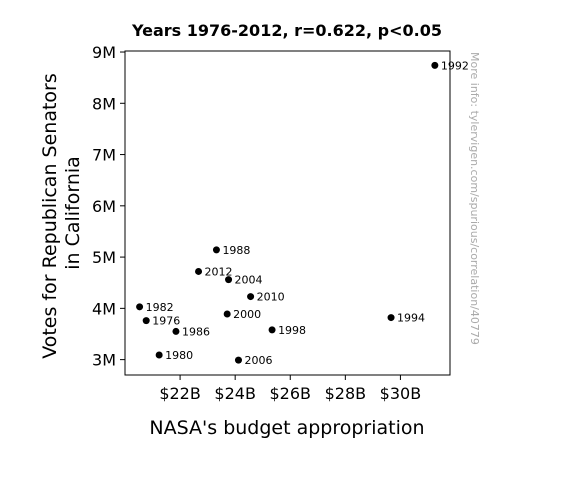  Describe the element at coordinates (50, 216) in the screenshot. I see `y-axis-label-line-1: Votes for Republican Senators` at that location.